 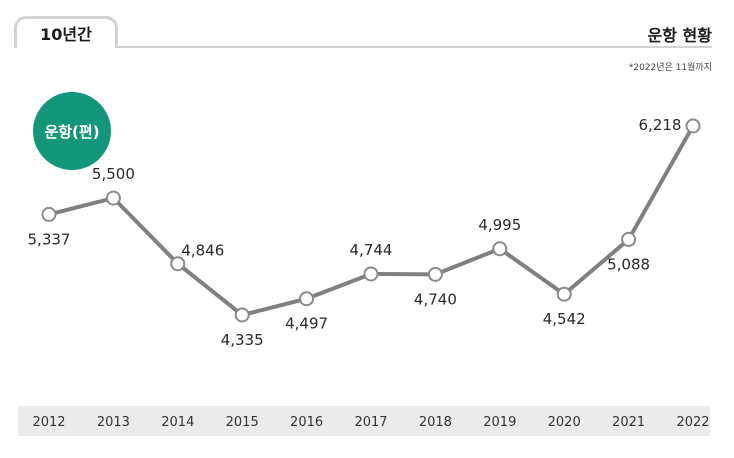 I want to click on x-tick-label: 2018, so click(x=435, y=422).